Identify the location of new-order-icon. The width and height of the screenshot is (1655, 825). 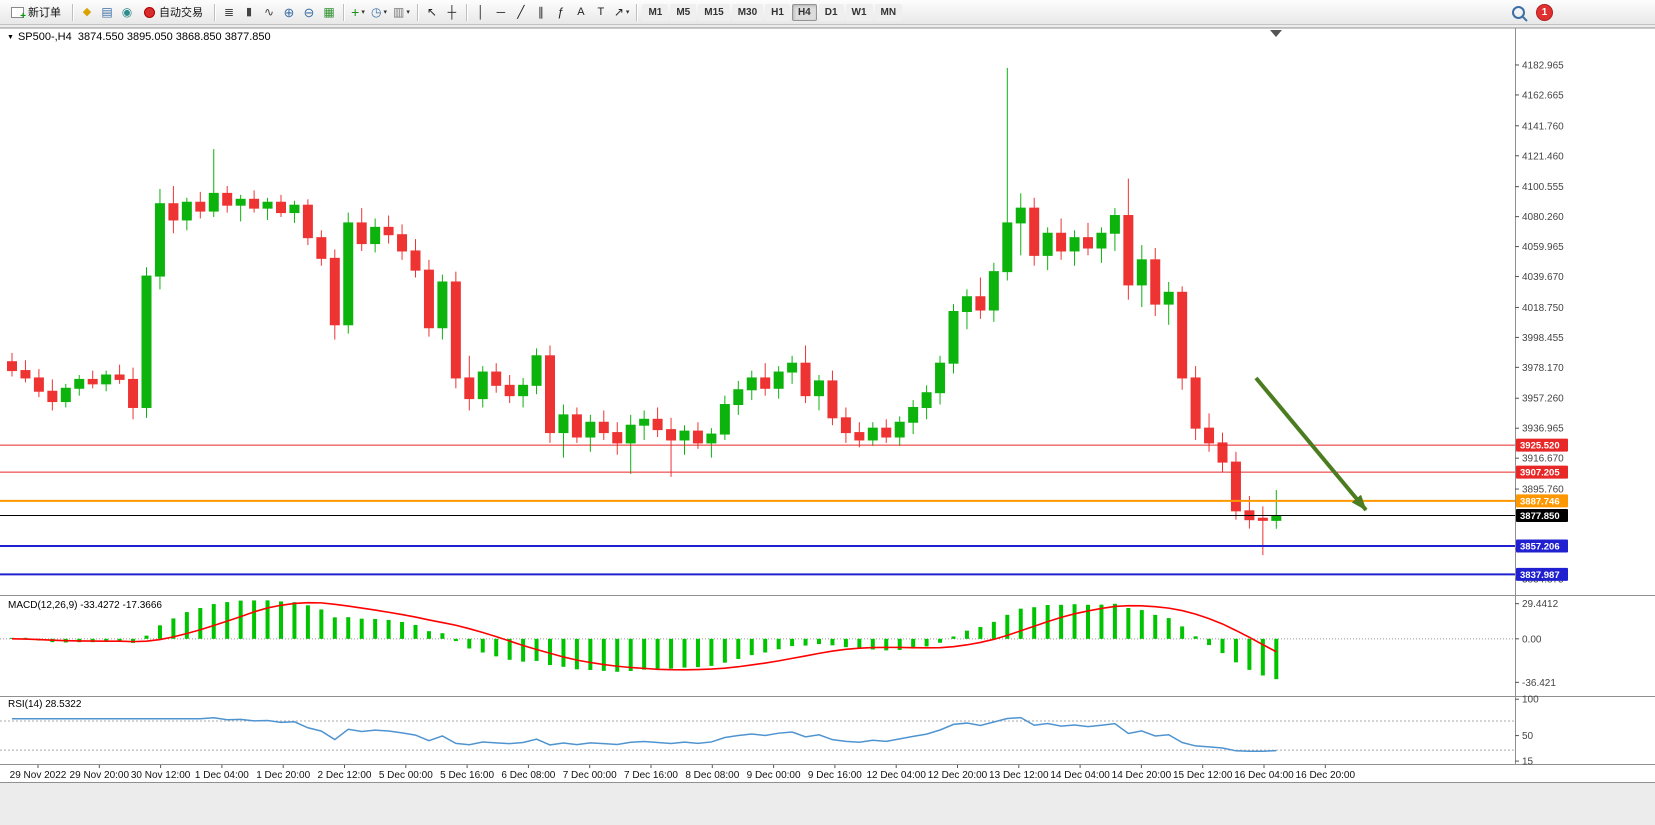
(18, 14).